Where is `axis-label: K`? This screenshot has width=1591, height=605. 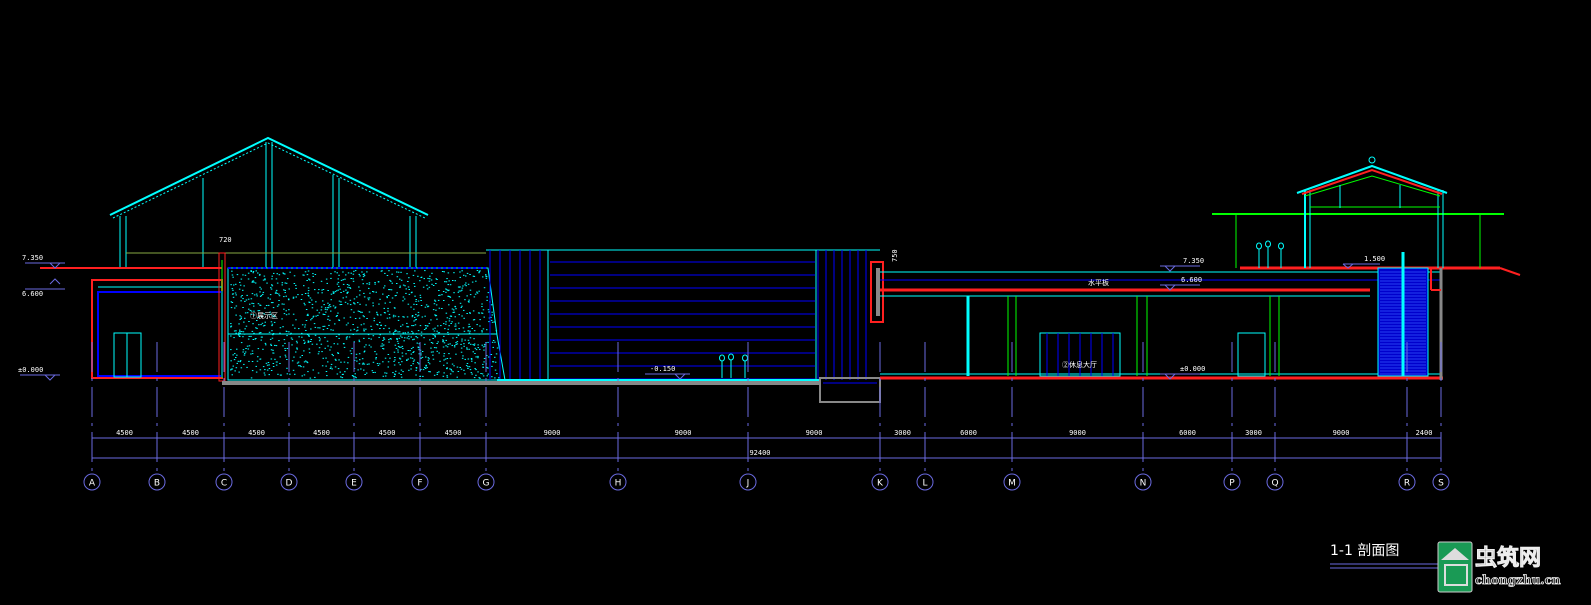 axis-label: K is located at coordinates (880, 484).